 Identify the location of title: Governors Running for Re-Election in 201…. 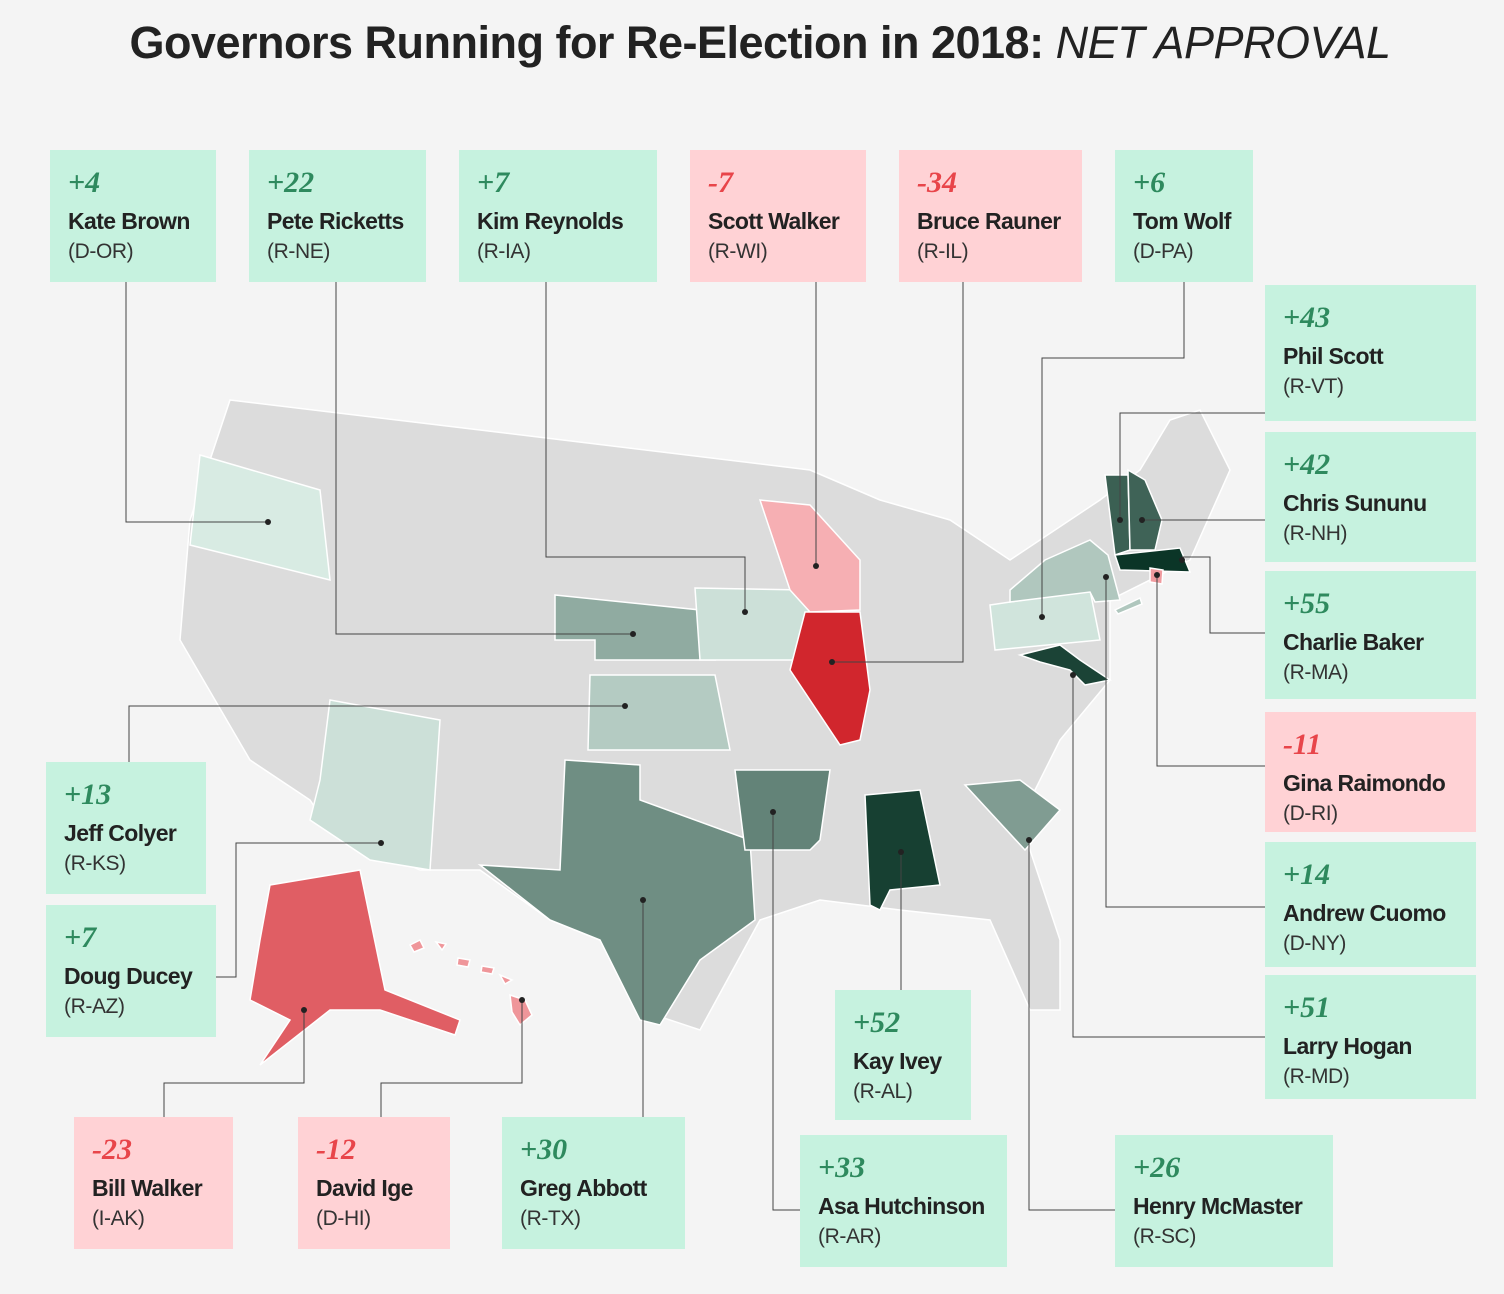
(759, 42).